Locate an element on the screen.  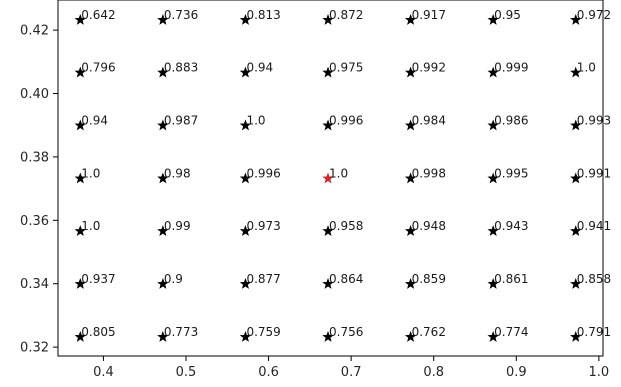
x-axis: 0.4 0.5 0.6 0.7 0.8 0.9 1.0 is located at coordinates (351, 368).